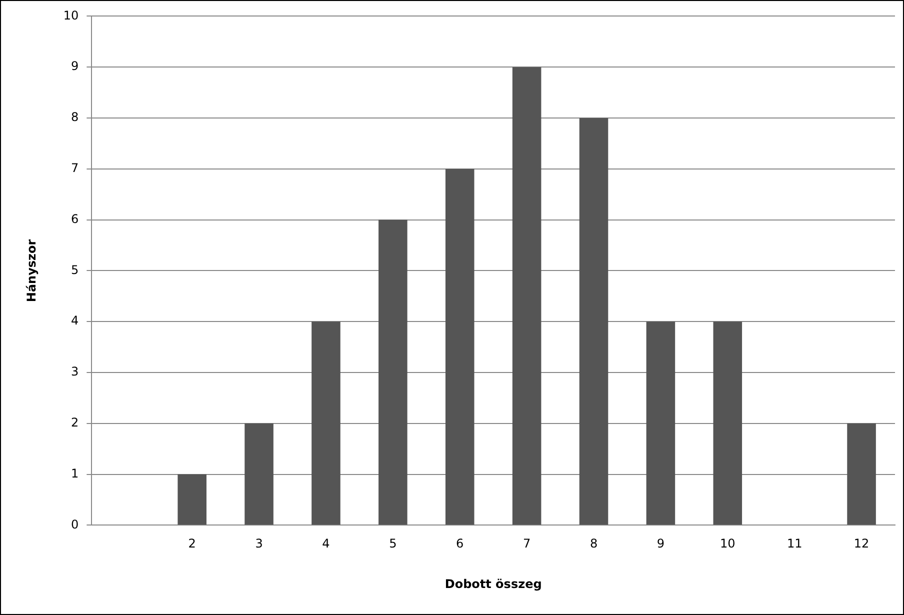 This screenshot has width=904, height=615. What do you see at coordinates (75, 321) in the screenshot?
I see `y-tick-label: 4` at bounding box center [75, 321].